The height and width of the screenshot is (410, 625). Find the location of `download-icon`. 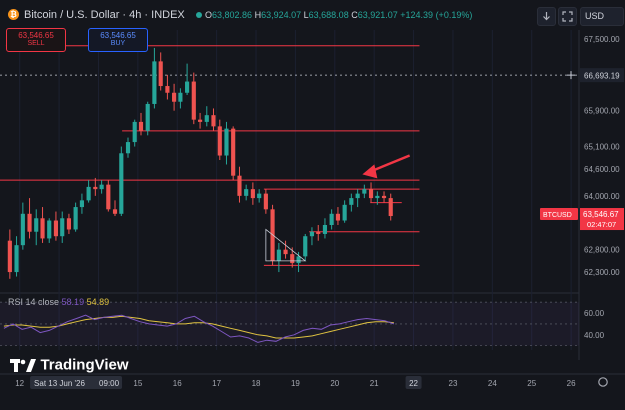

download-icon is located at coordinates (546, 16).